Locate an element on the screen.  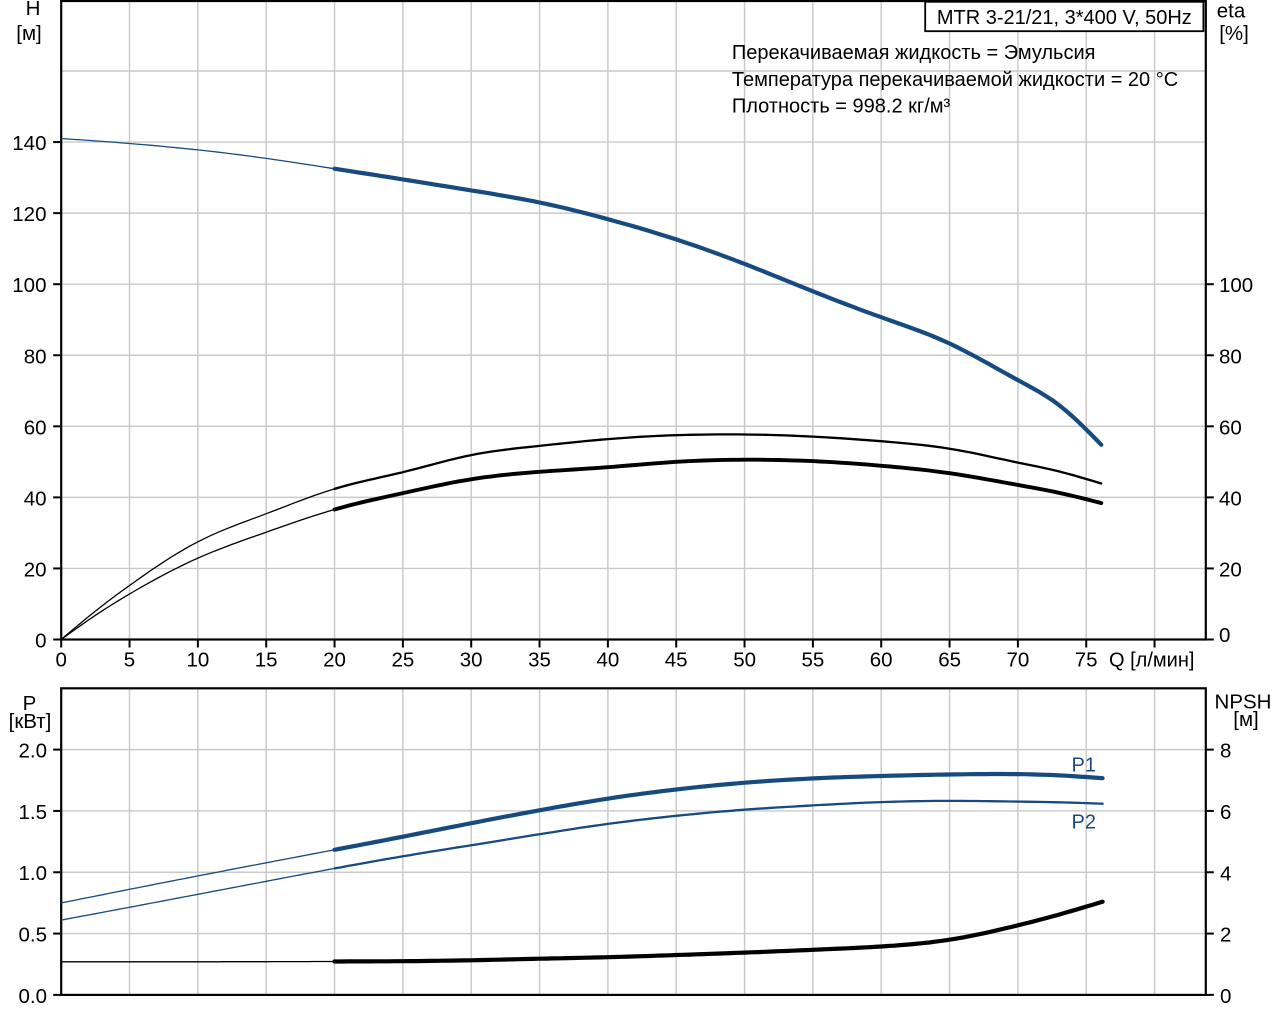
svg-text: 15 is located at coordinates (266, 660).